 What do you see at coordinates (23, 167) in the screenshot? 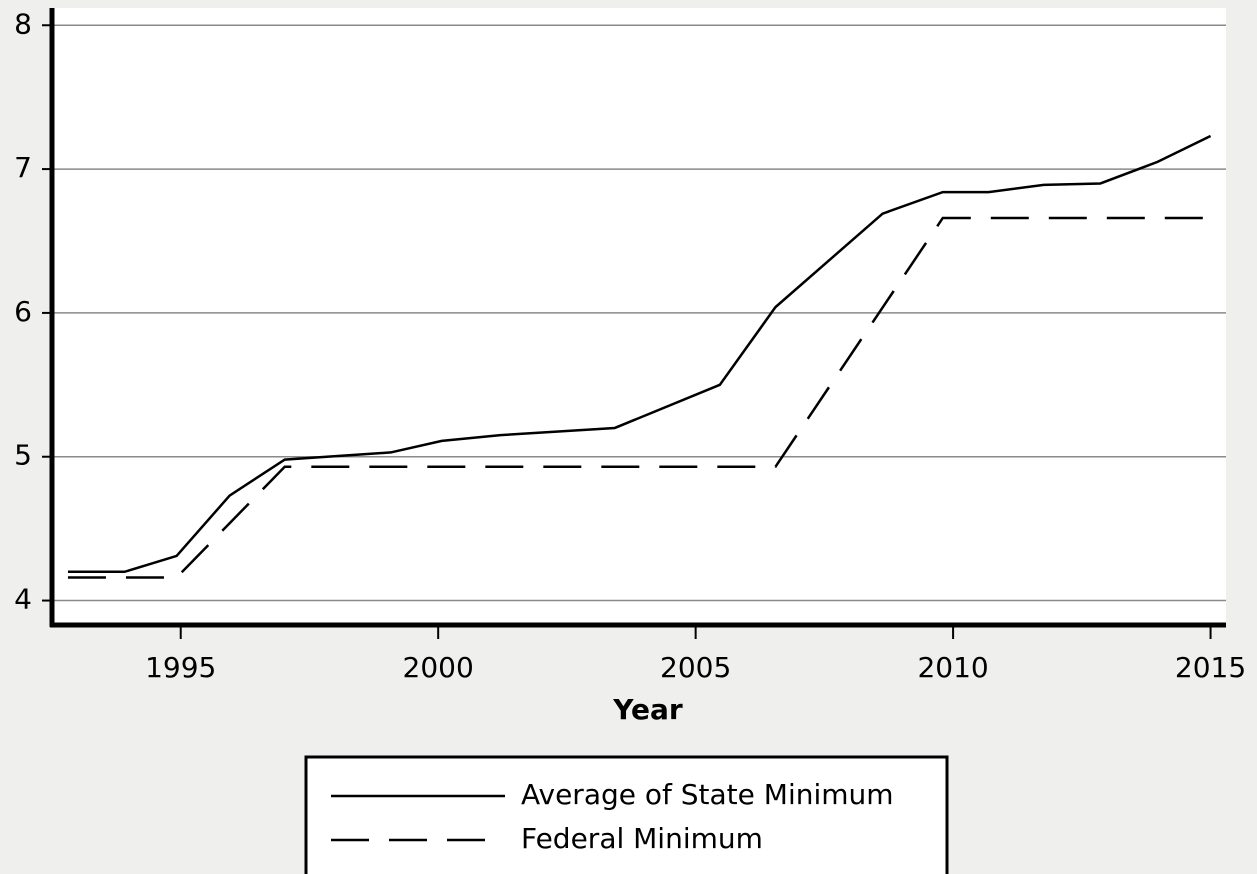
I see `y-tick-label: 7` at bounding box center [23, 167].